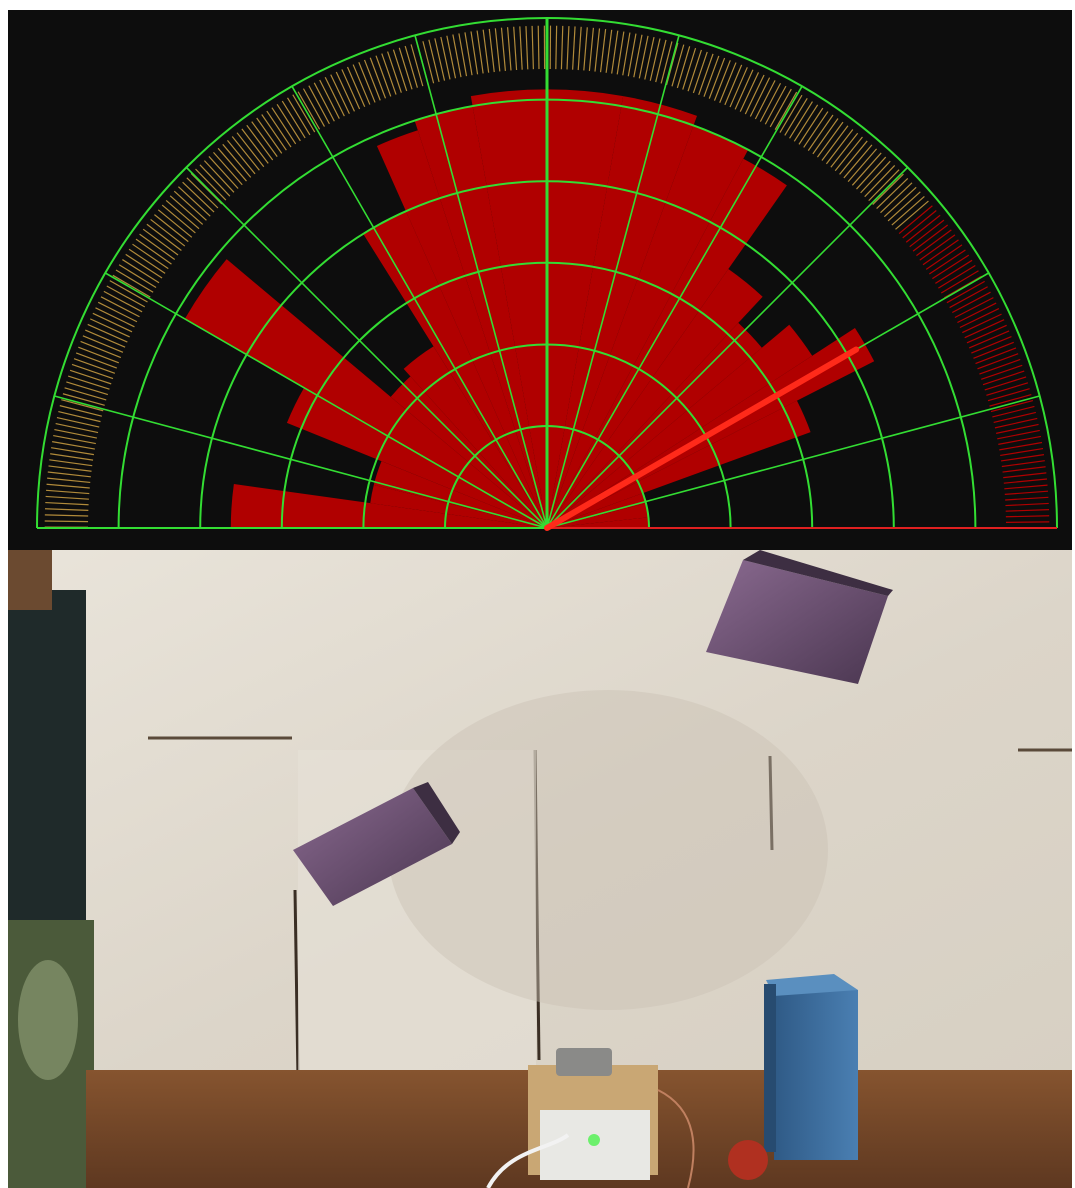 Image resolution: width=1075 pixels, height=1188 pixels. Describe the element at coordinates (771, 803) in the screenshot. I see `paper-seam` at that location.